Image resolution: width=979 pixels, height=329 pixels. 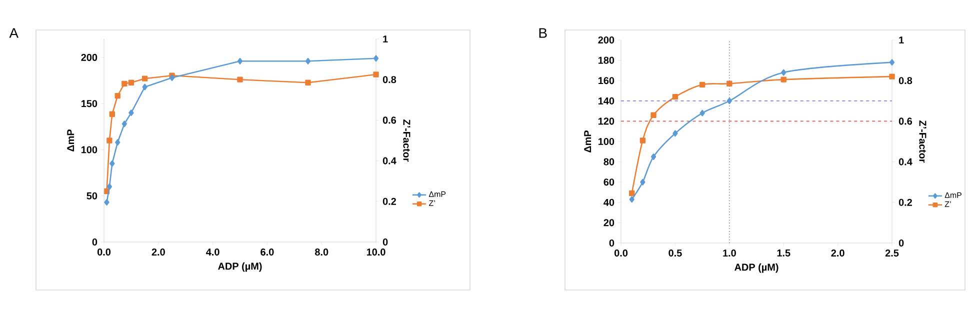 I want to click on y-tick-label: 40, so click(x=609, y=202).